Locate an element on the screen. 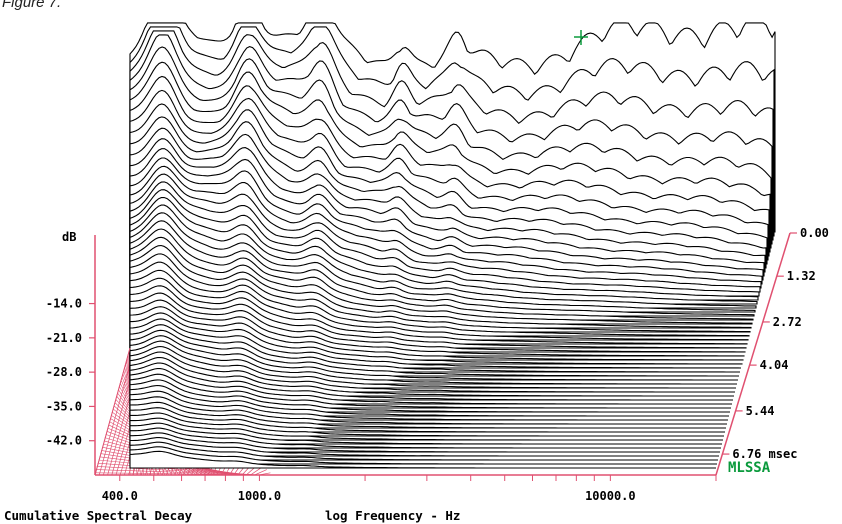  x-tick-label: 1000.0 is located at coordinates (259, 496).